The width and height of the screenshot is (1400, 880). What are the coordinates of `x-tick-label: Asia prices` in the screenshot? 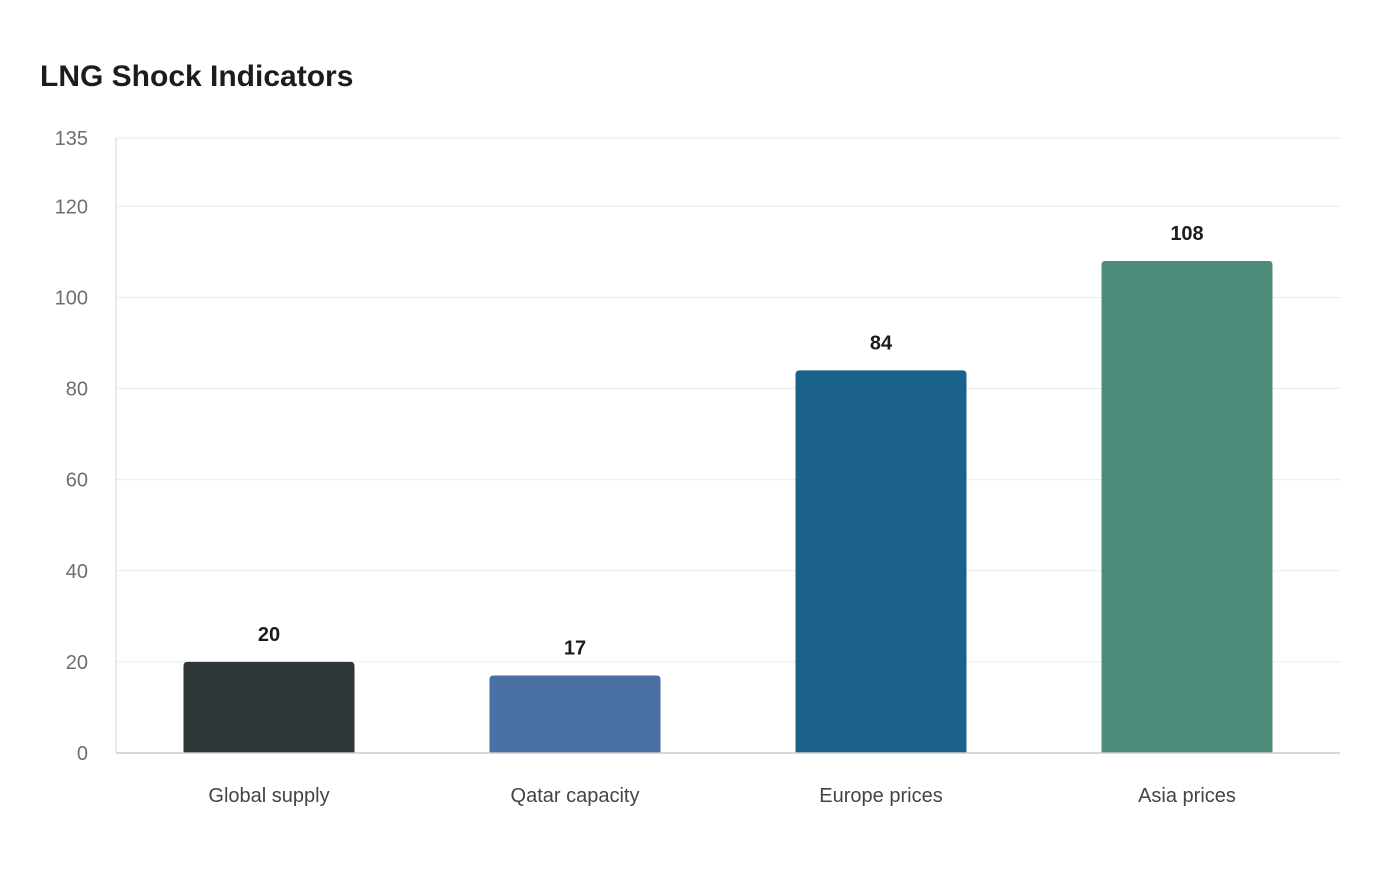 It's located at (1187, 796).